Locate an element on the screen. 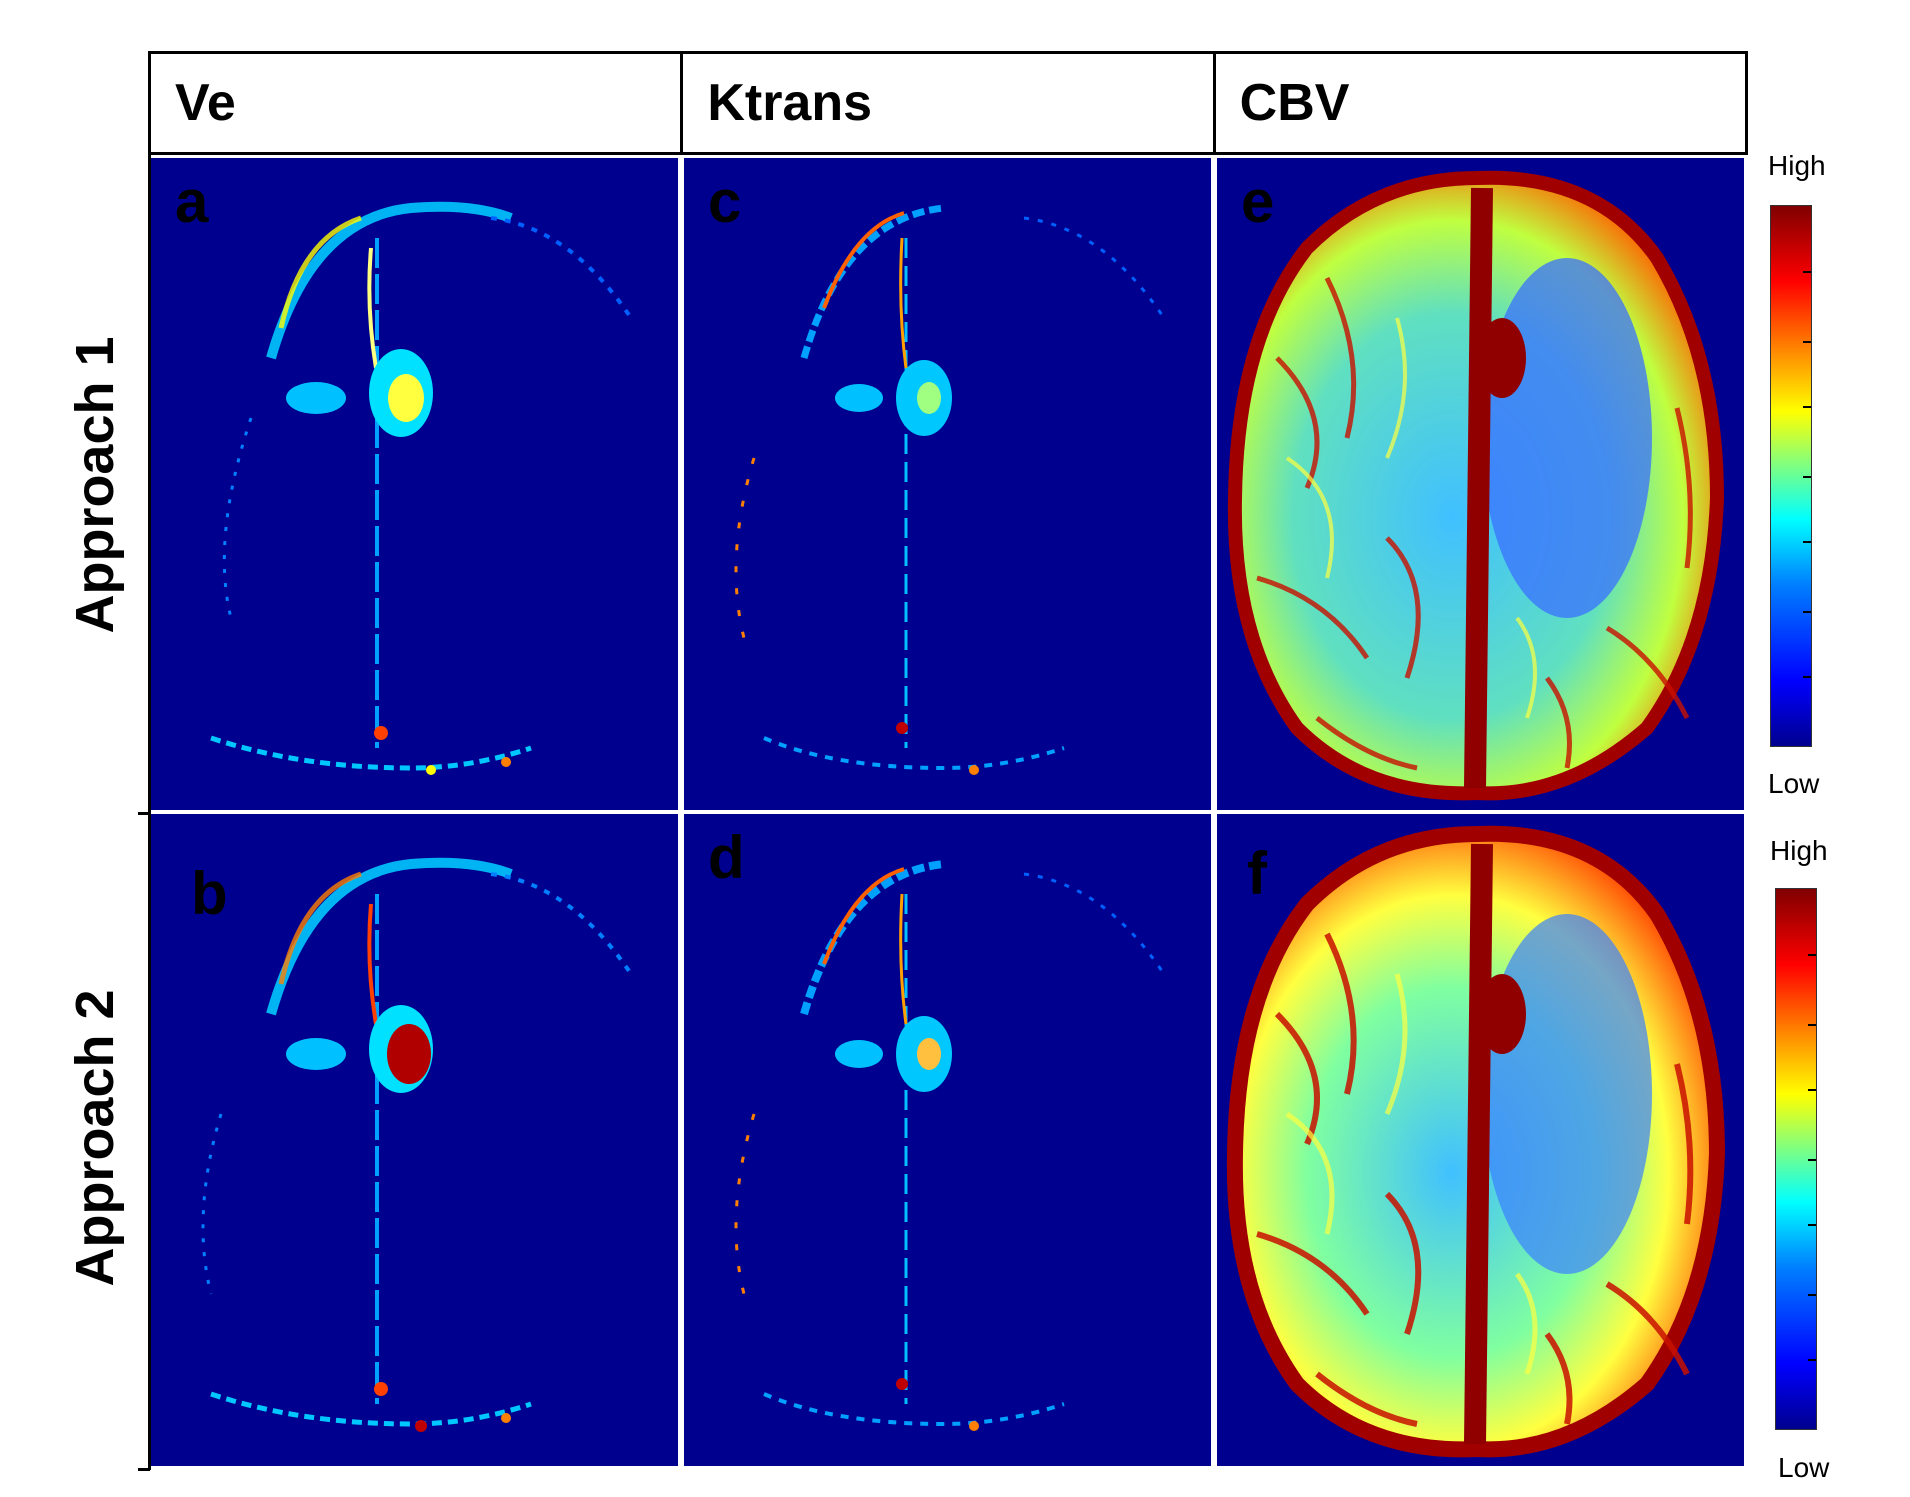 The image size is (1910, 1497). panel-letter: e is located at coordinates (1258, 201).